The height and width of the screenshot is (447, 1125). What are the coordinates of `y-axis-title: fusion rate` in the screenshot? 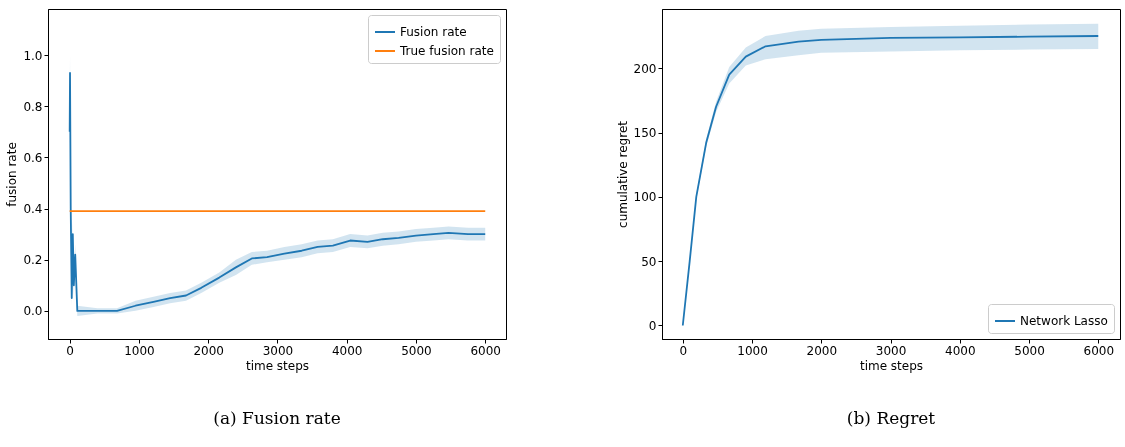 It's located at (12, 174).